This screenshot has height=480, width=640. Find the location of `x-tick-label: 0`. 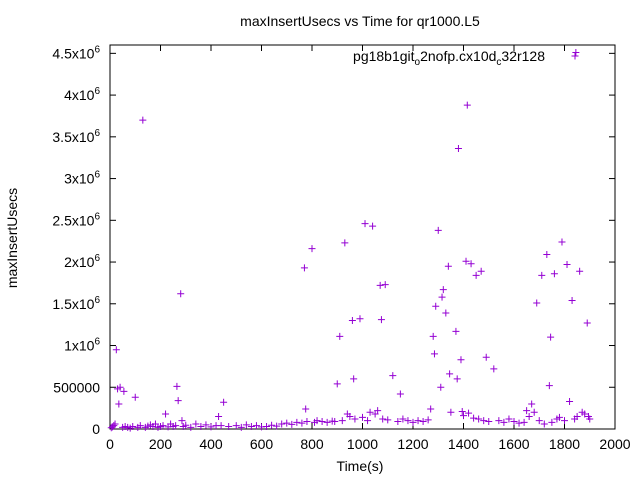

x-tick-label: 0 is located at coordinates (110, 444).